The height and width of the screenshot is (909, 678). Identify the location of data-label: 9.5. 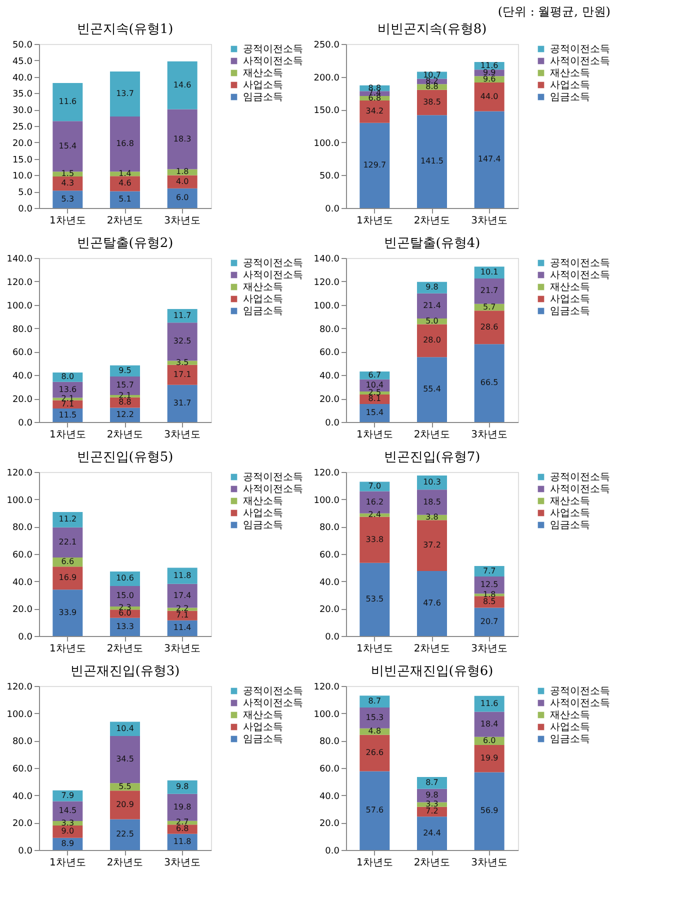
(125, 370).